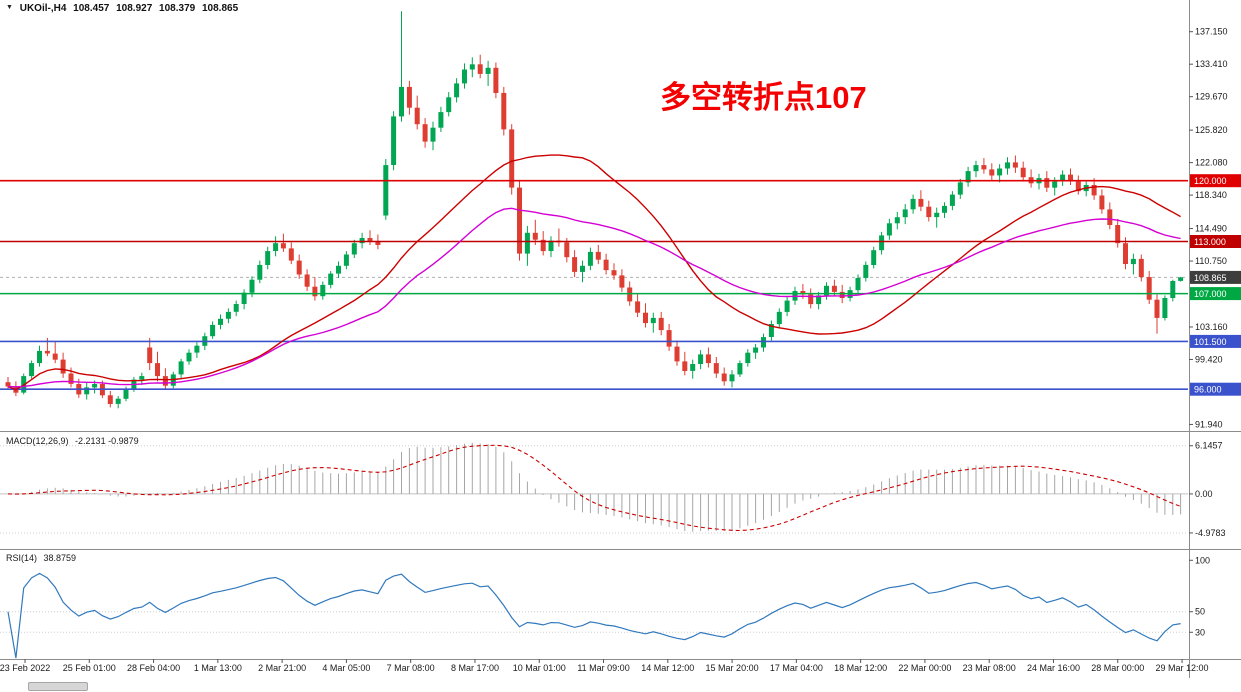 The width and height of the screenshot is (1241, 692). What do you see at coordinates (58, 686) in the screenshot?
I see `horizontal-scrollbar` at bounding box center [58, 686].